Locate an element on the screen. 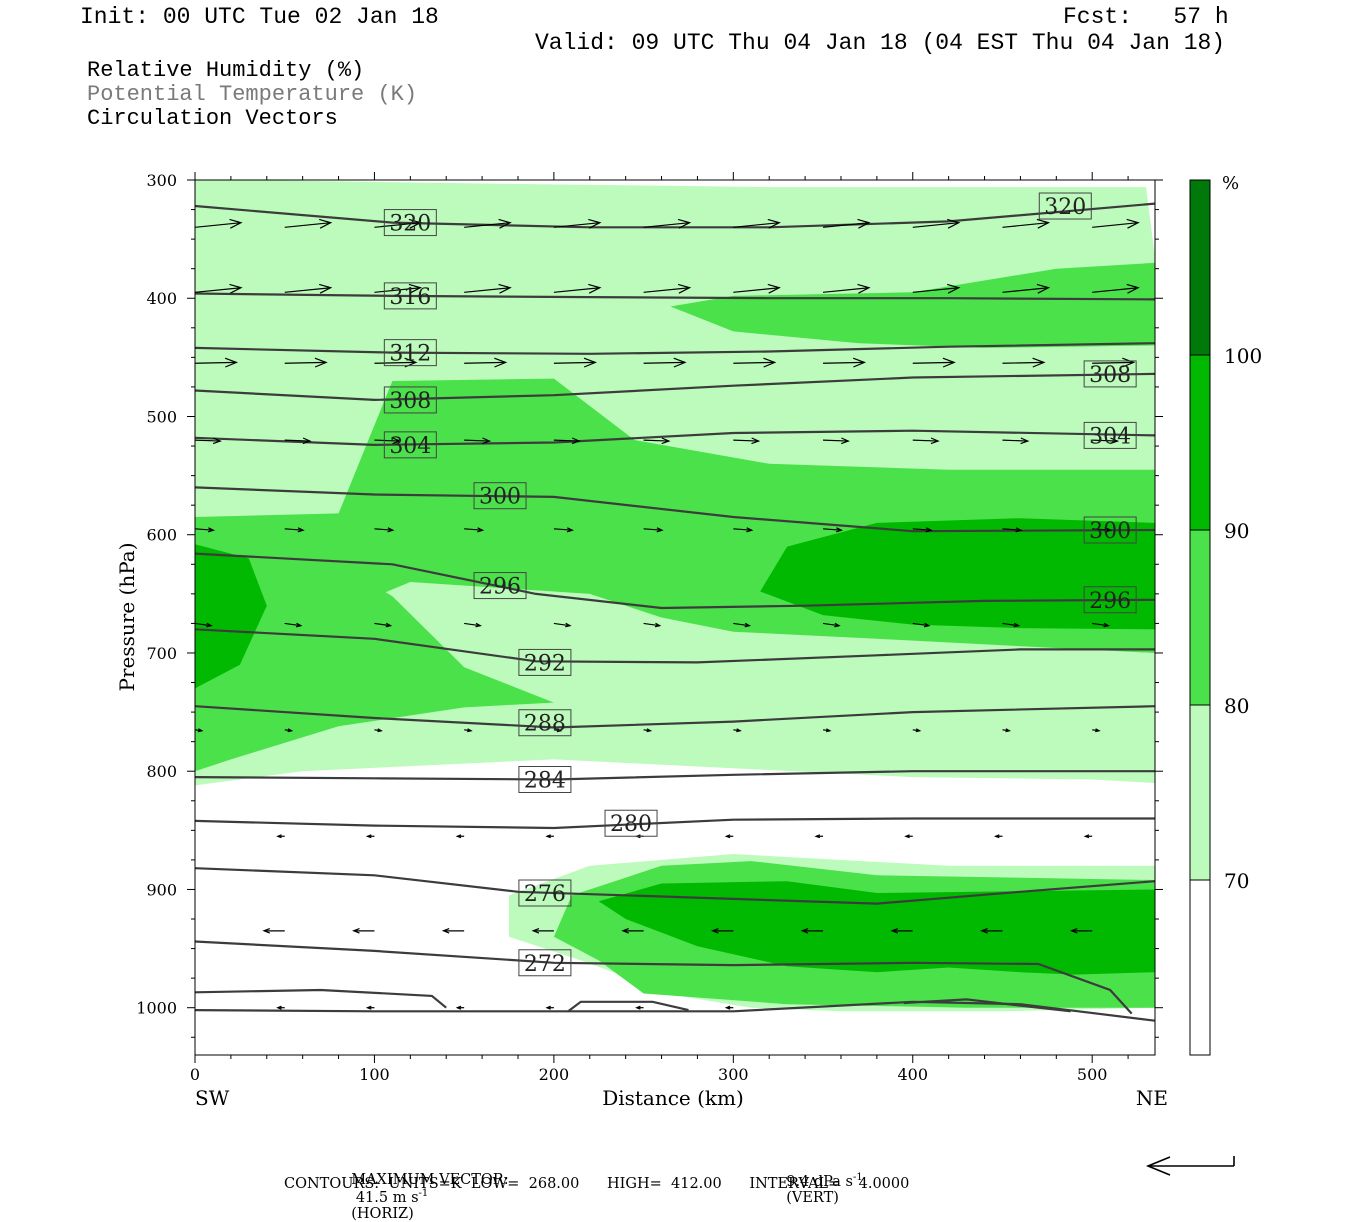  y-tick-label: 700 is located at coordinates (161, 653).